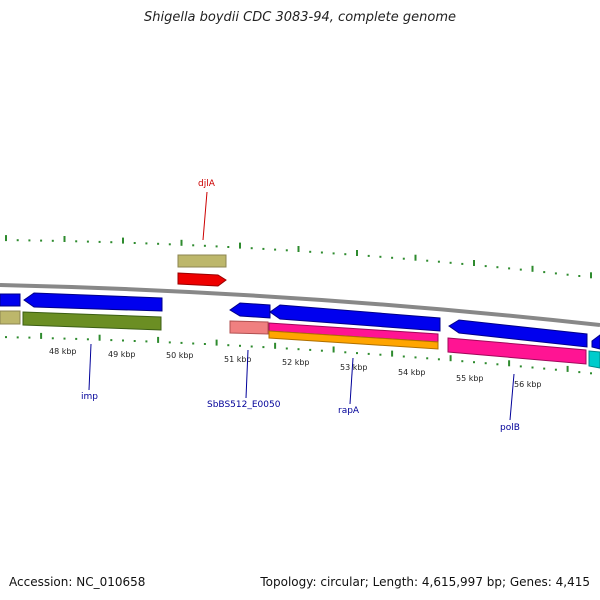  Describe the element at coordinates (470, 378) in the screenshot. I see `scale-label-55kbp: 55 kbp` at that location.